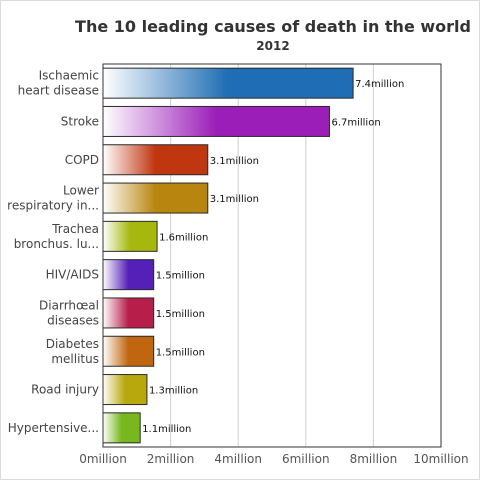 Image resolution: width=480 pixels, height=480 pixels. Describe the element at coordinates (171, 459) in the screenshot. I see `x-tick-label: 2million` at that location.